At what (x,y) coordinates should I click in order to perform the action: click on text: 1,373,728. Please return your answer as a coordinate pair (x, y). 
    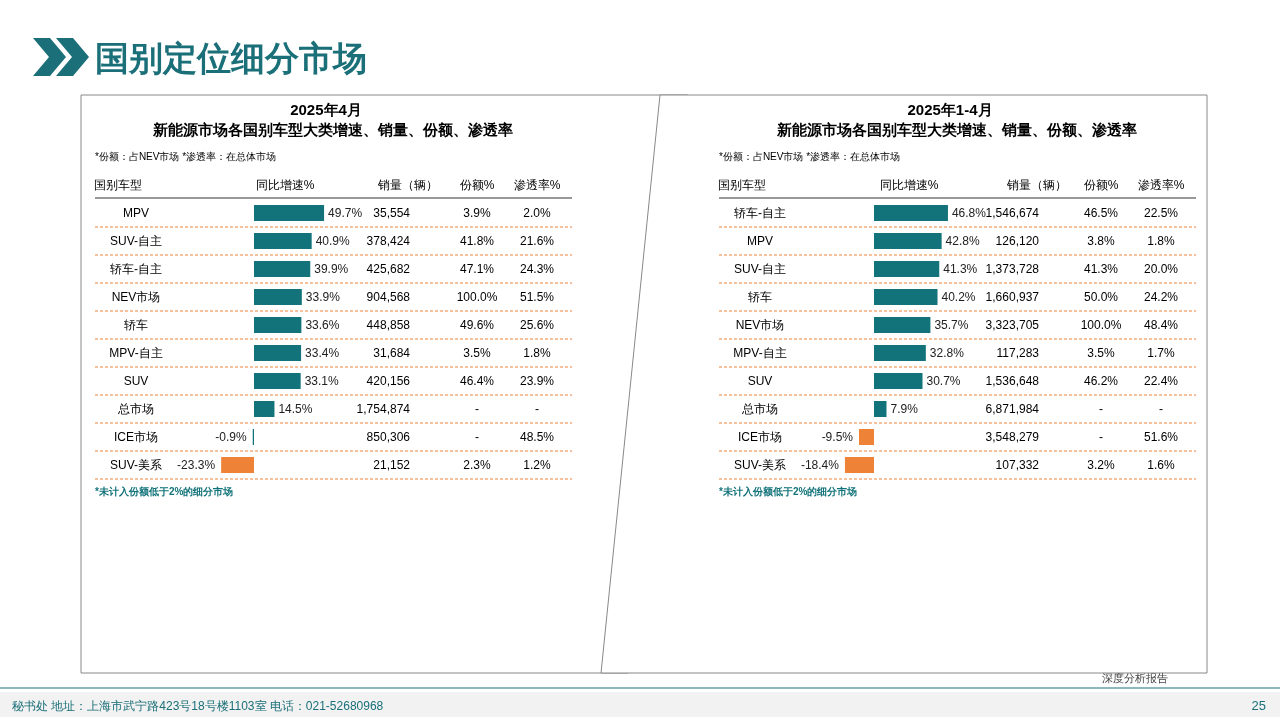
    Looking at the image, I should click on (1012, 269).